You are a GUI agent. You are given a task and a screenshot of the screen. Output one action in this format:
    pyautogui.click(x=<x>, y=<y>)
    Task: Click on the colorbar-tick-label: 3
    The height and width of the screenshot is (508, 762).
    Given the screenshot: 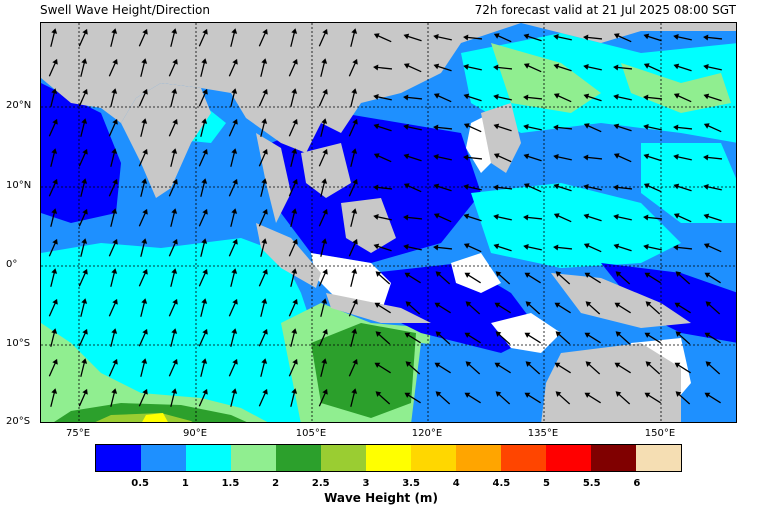 What is the action you would take?
    pyautogui.click(x=366, y=483)
    